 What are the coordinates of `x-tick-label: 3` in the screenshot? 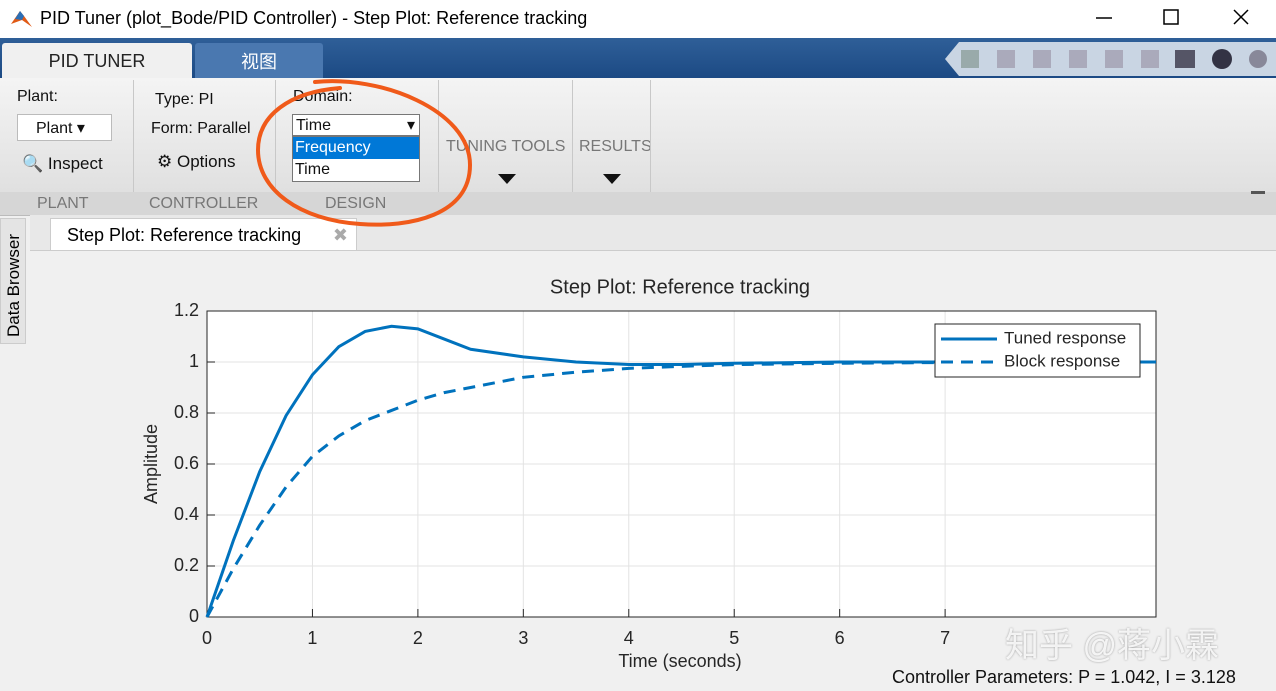 It's located at (523, 638).